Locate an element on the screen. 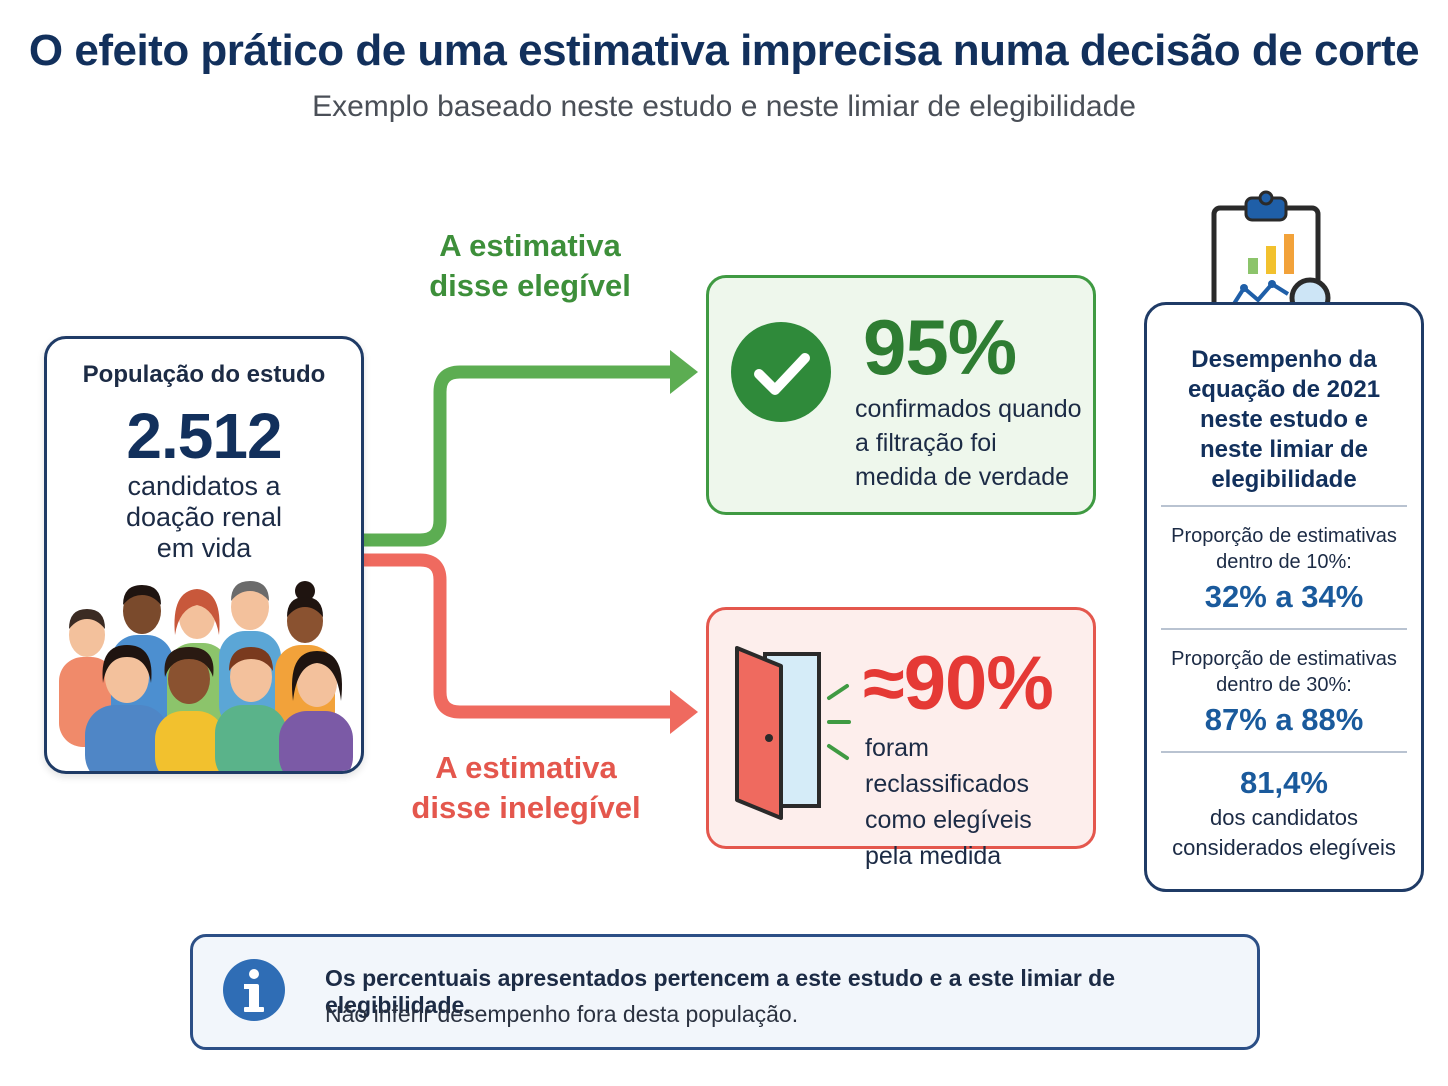  eligible-share-label: dos candidatos considerados elegíveis is located at coordinates (1284, 833).